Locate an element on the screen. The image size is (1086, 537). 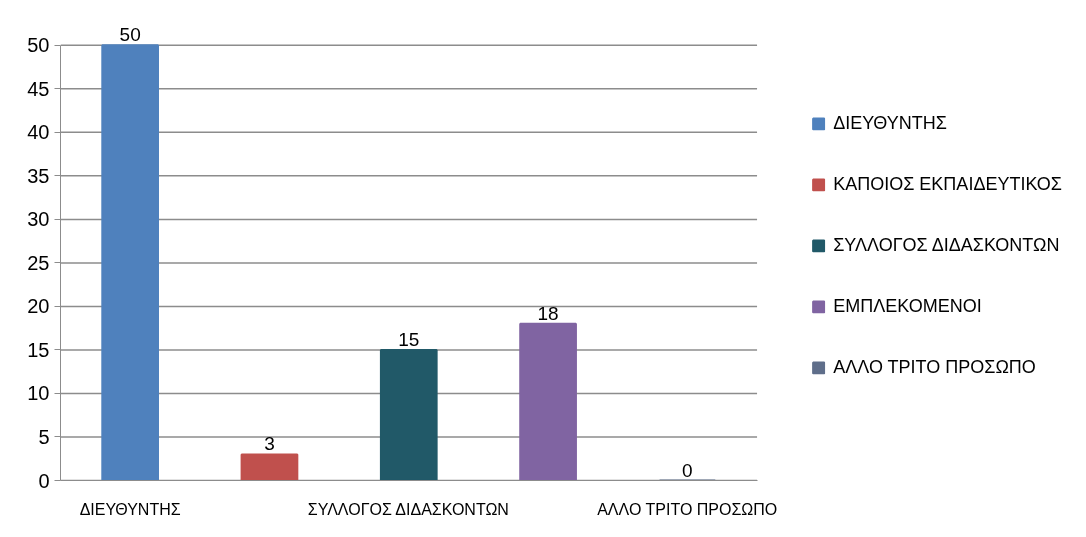
y-tick-label: 30 is located at coordinates (38, 219).